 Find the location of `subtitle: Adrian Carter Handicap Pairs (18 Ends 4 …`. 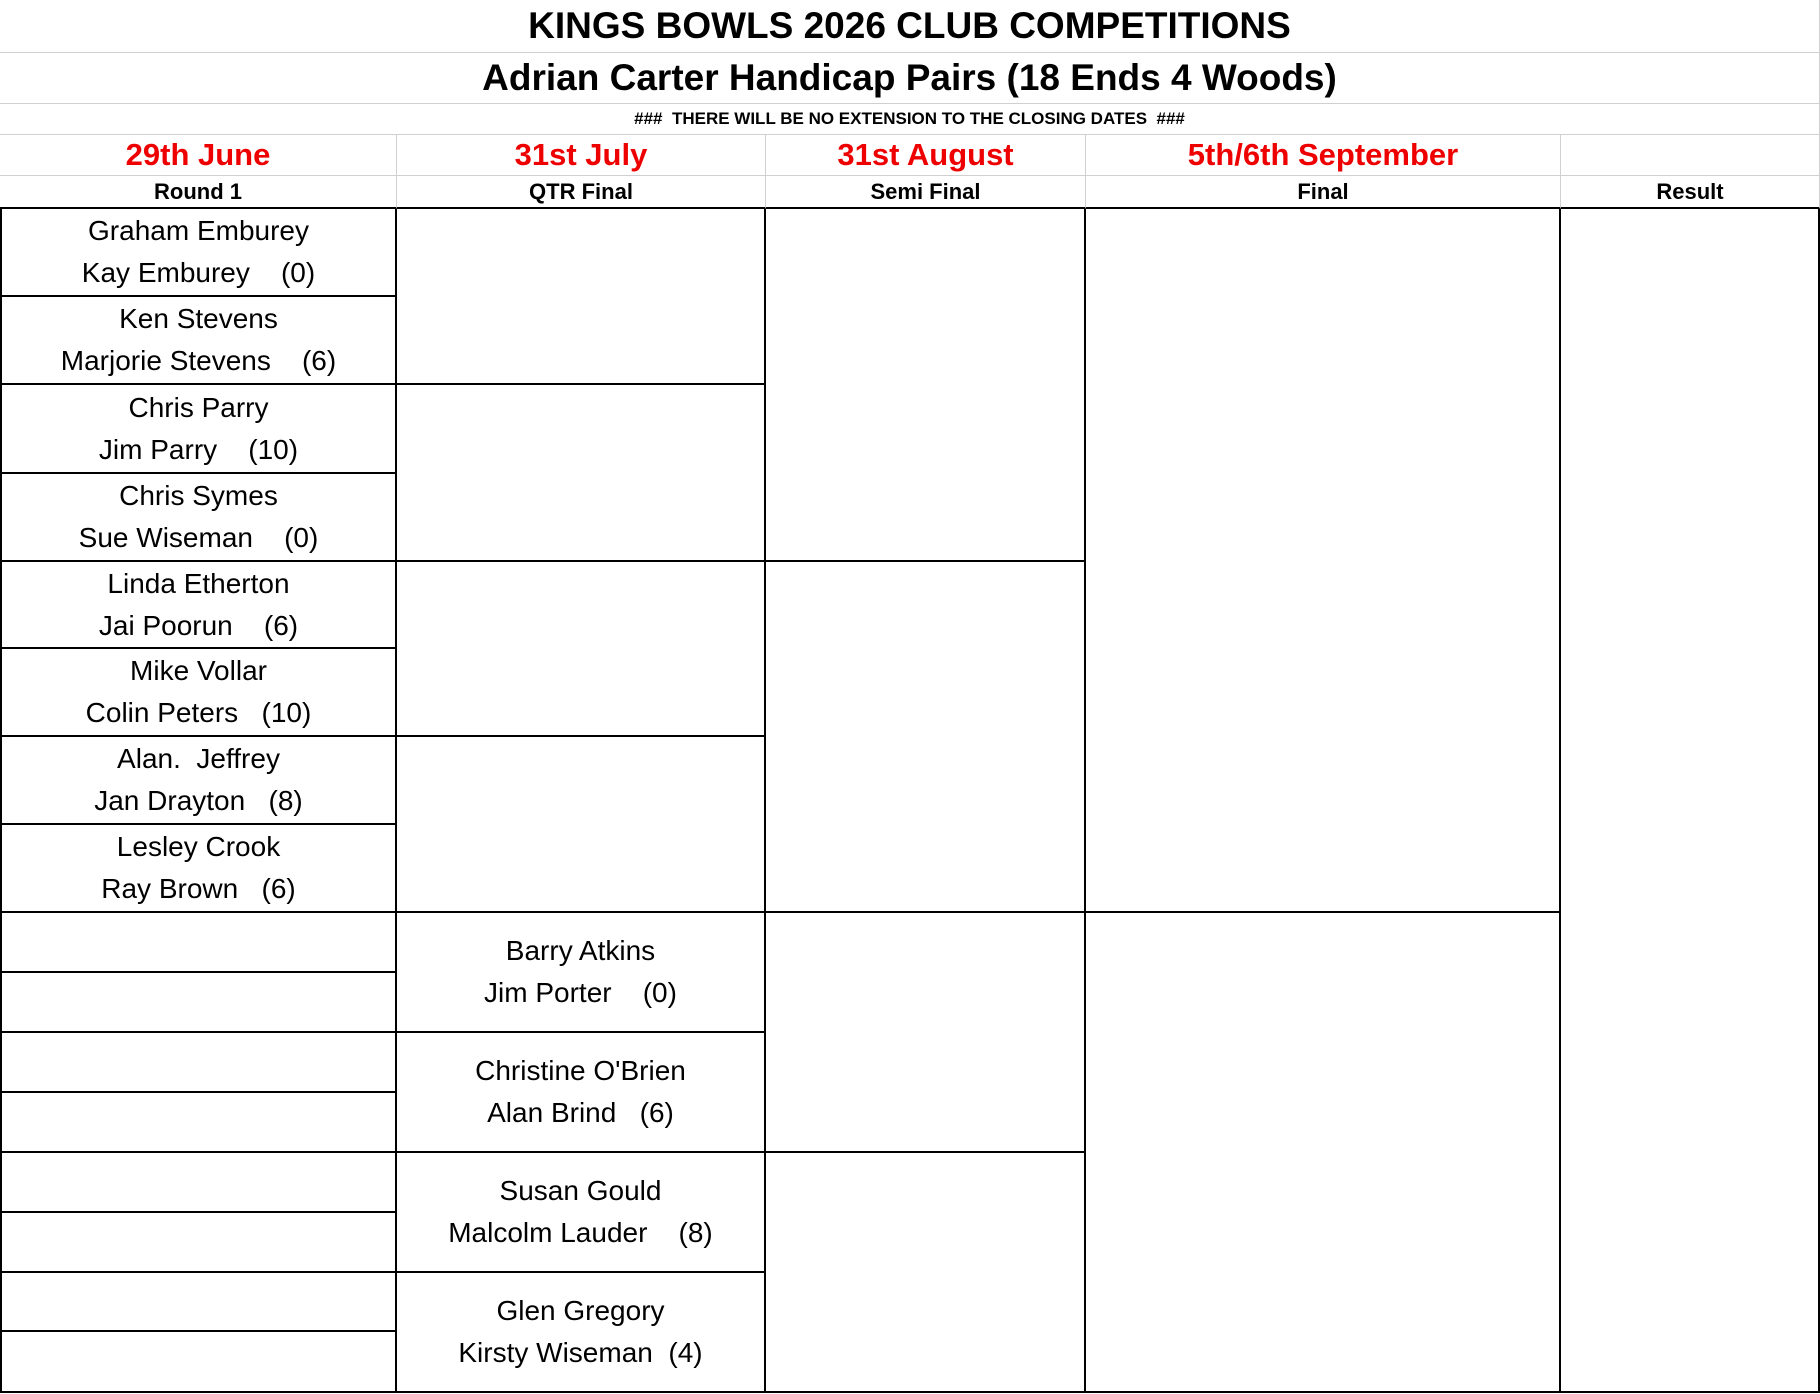

subtitle: Adrian Carter Handicap Pairs (18 Ends 4 … is located at coordinates (910, 78).